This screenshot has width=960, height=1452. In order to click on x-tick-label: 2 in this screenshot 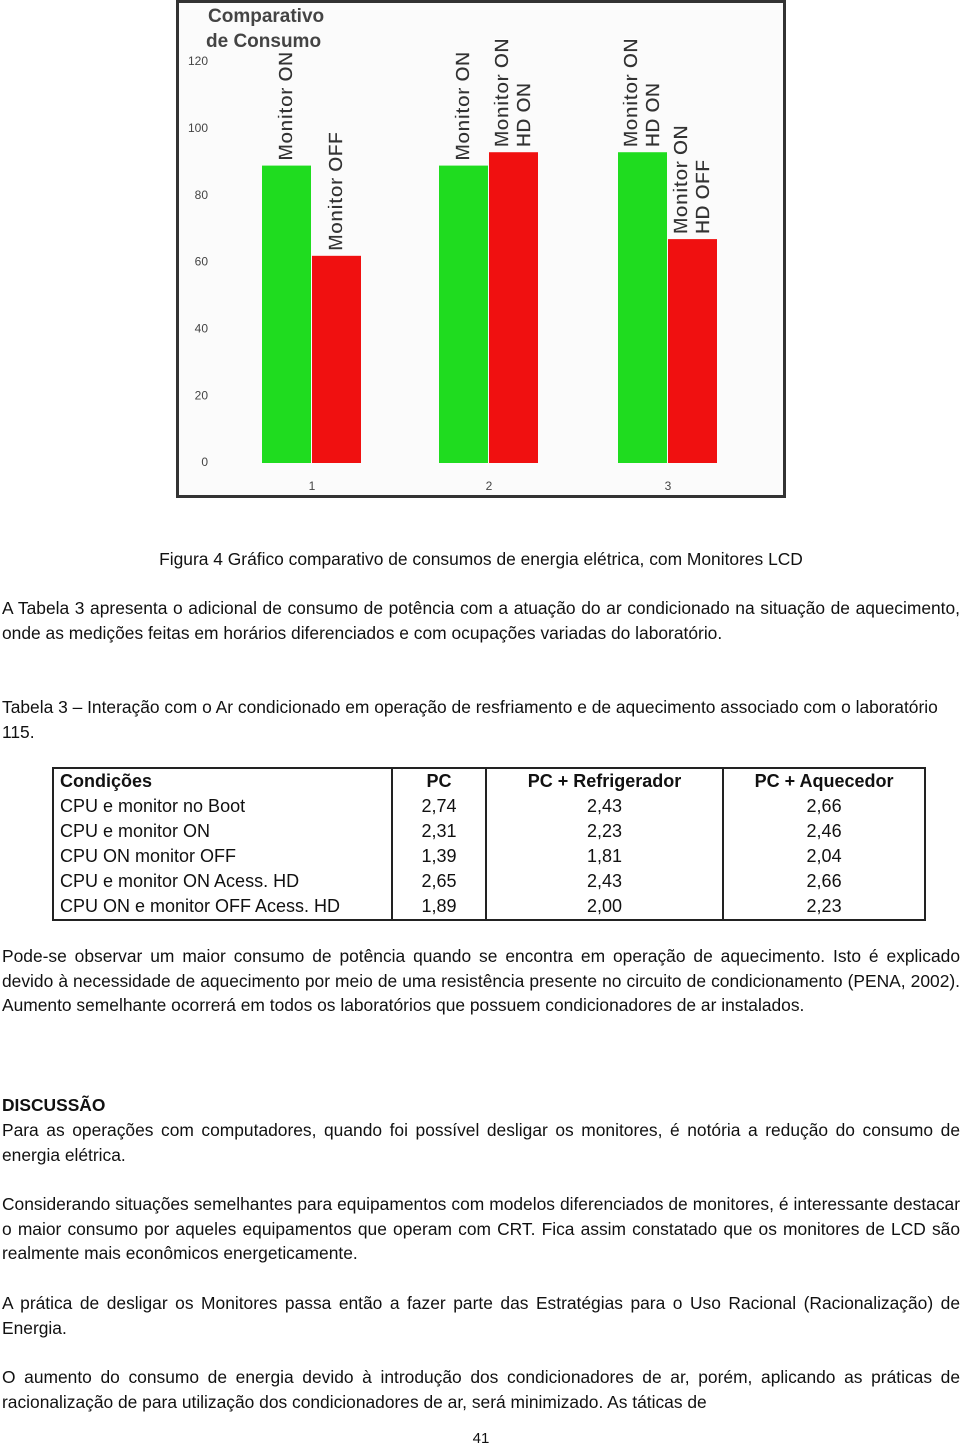, I will do `click(489, 486)`.